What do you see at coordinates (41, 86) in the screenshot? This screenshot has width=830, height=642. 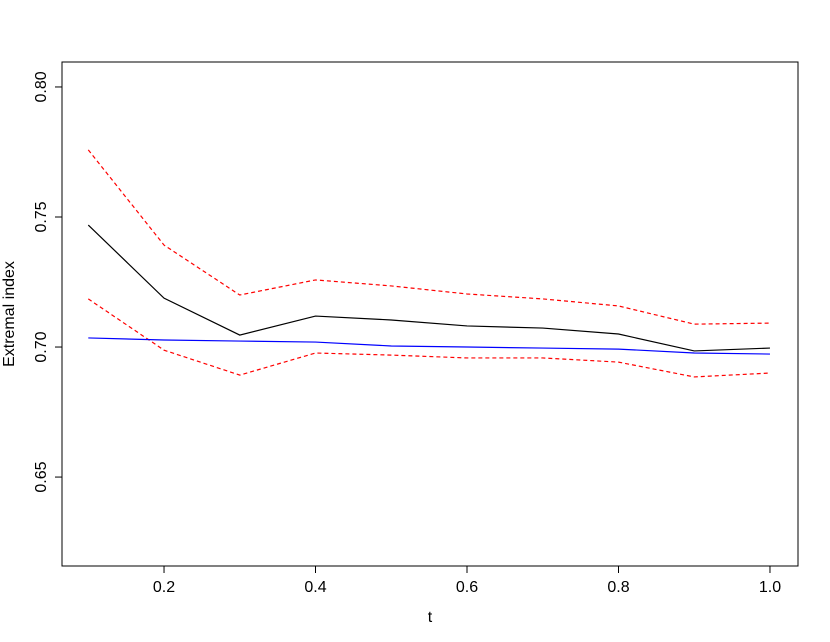 I see `y-tick-label: 0.80` at bounding box center [41, 86].